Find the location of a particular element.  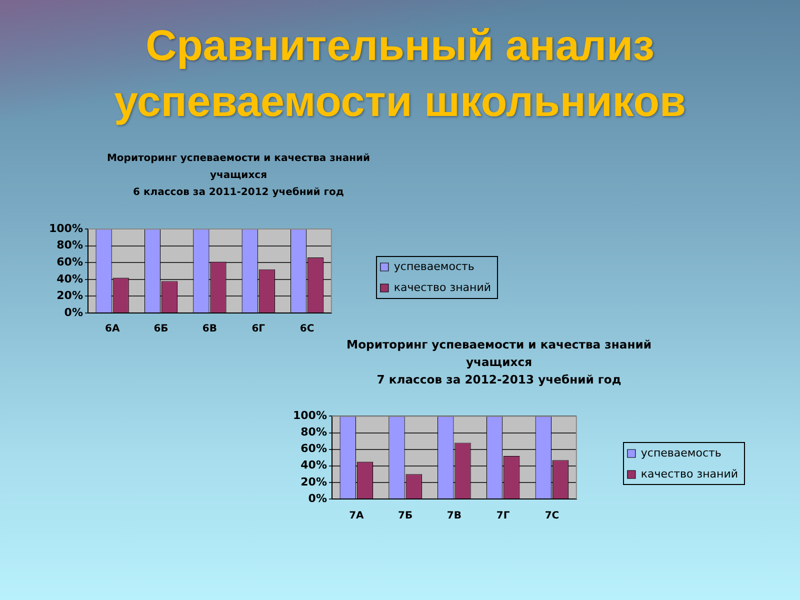

text: Сравнительный анализ успеваемости школьников is located at coordinates (400, 74).